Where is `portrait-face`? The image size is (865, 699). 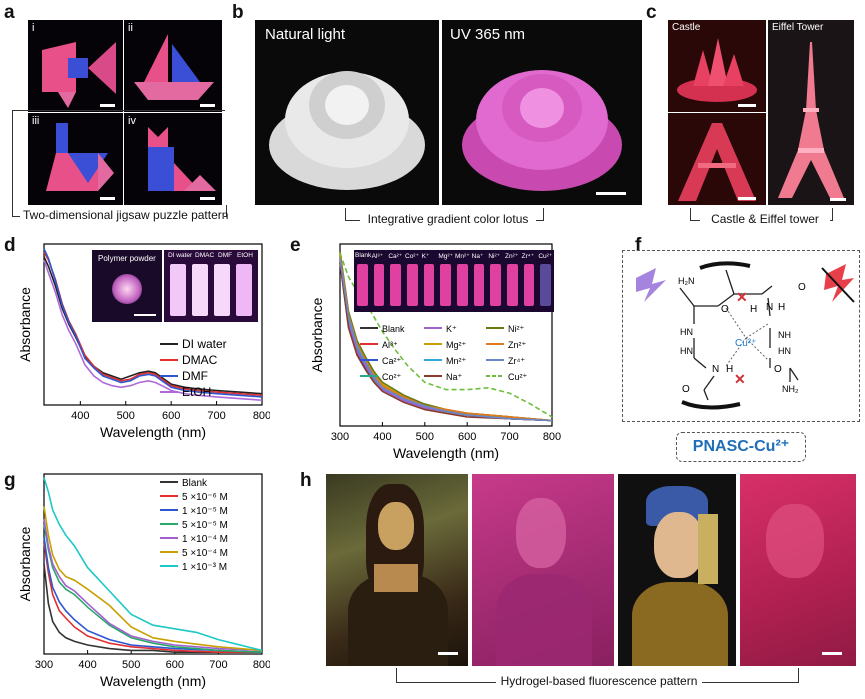
portrait-face is located at coordinates (679, 545).